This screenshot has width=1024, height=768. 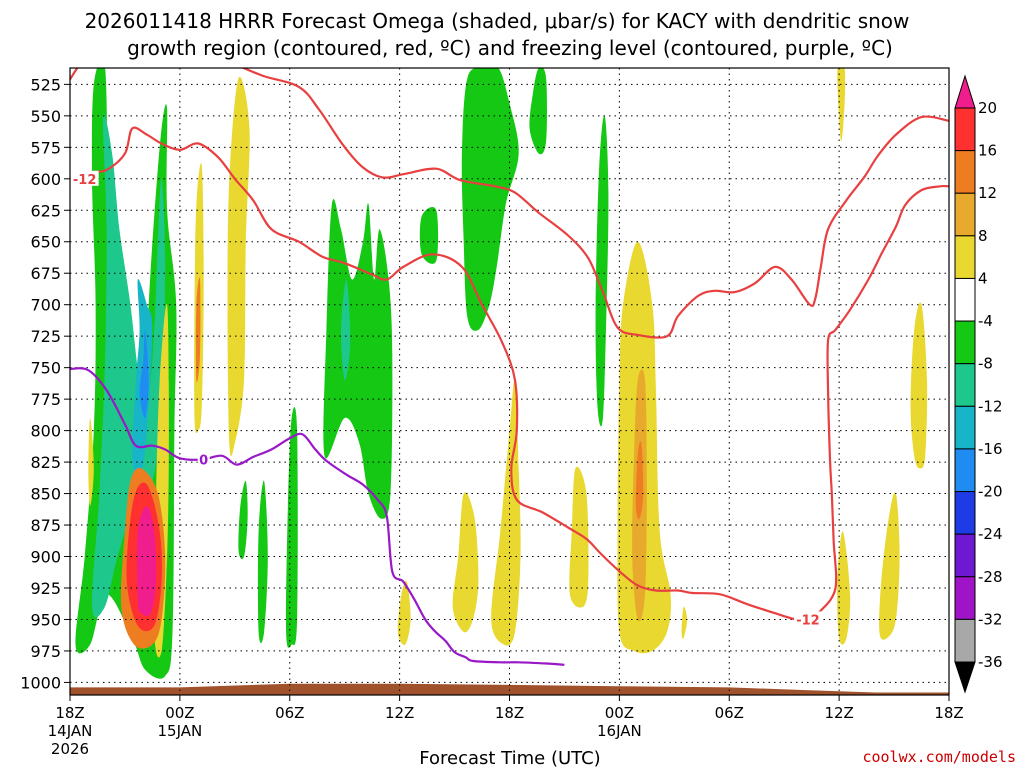 I want to click on dendritic-label-0: -12, so click(x=85, y=180).